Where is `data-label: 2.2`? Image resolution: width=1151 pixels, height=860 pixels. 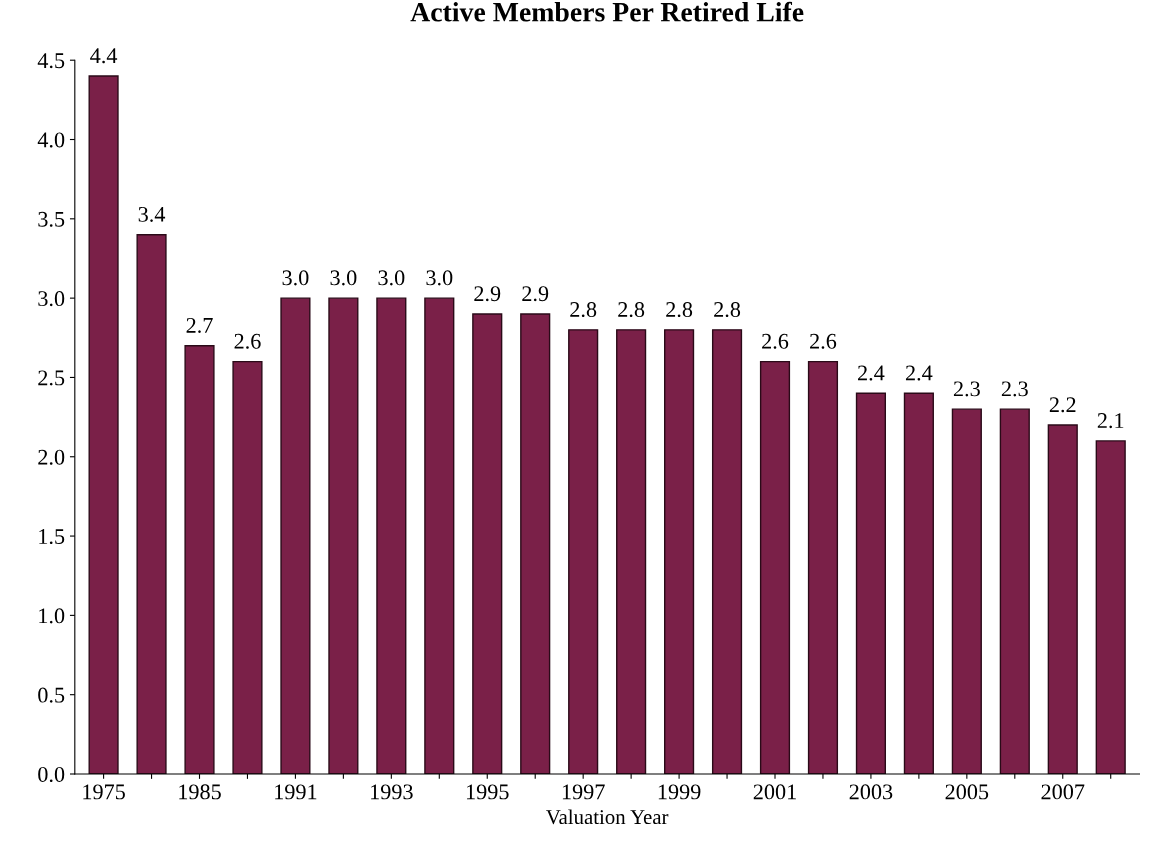 data-label: 2.2 is located at coordinates (1062, 405).